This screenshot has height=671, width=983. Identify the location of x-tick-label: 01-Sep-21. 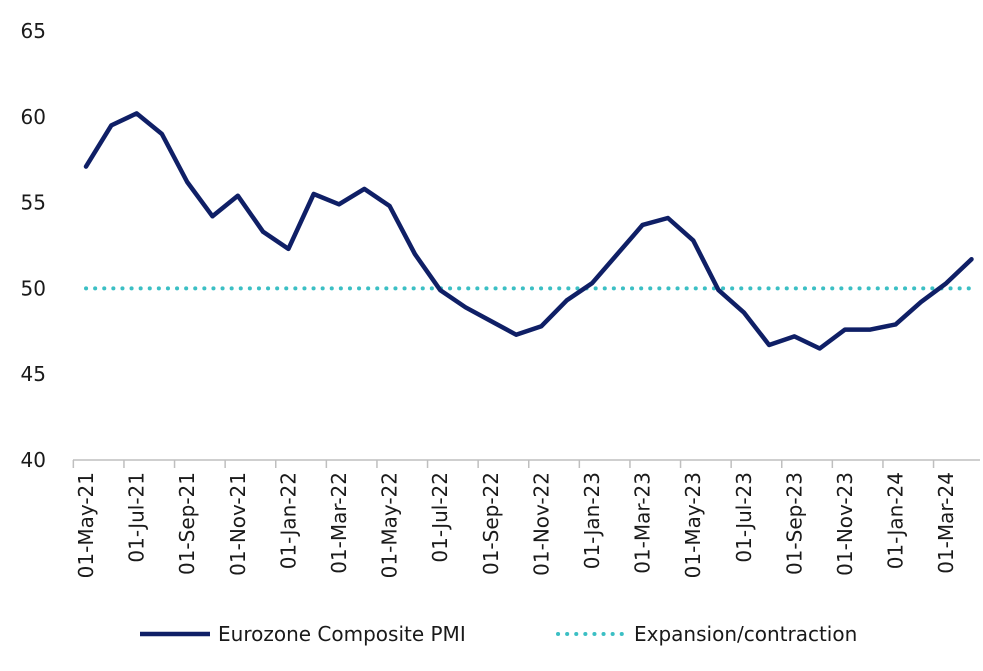
(187, 523).